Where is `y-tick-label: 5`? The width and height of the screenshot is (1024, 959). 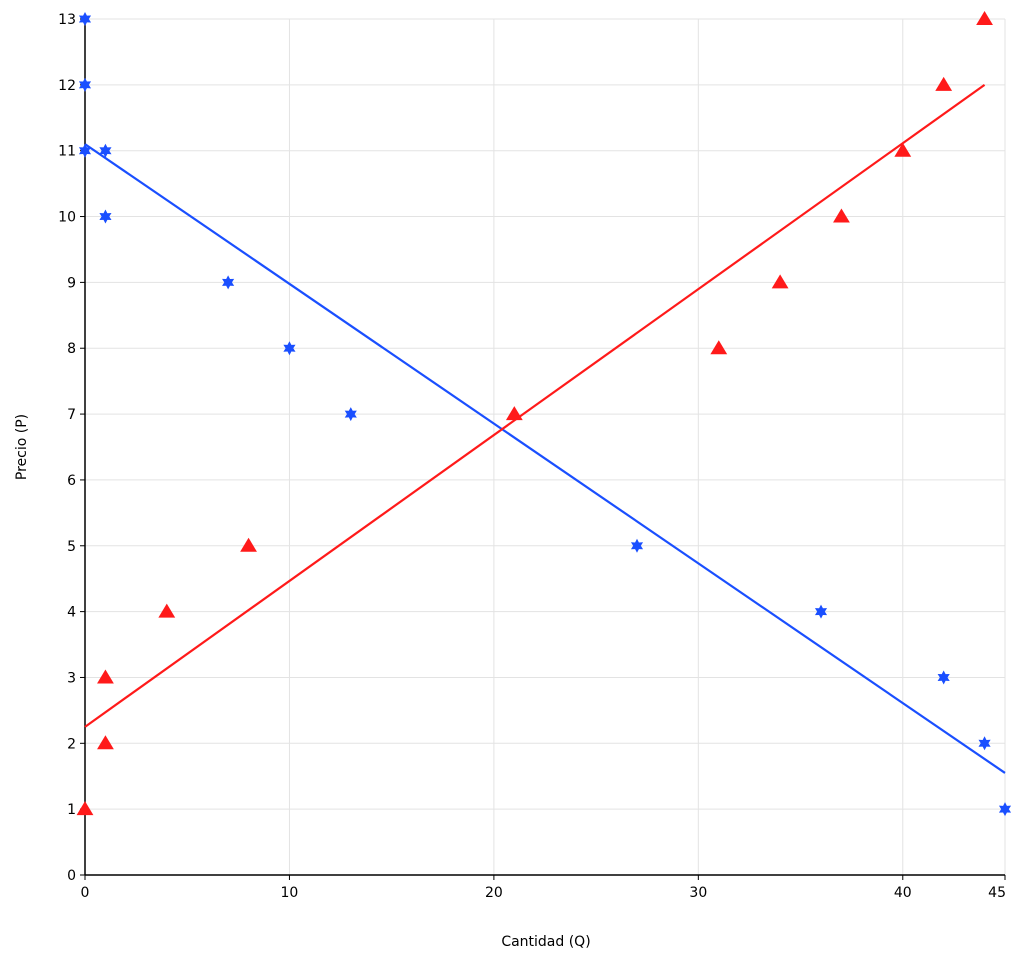
y-tick-label: 5 is located at coordinates (71, 547).